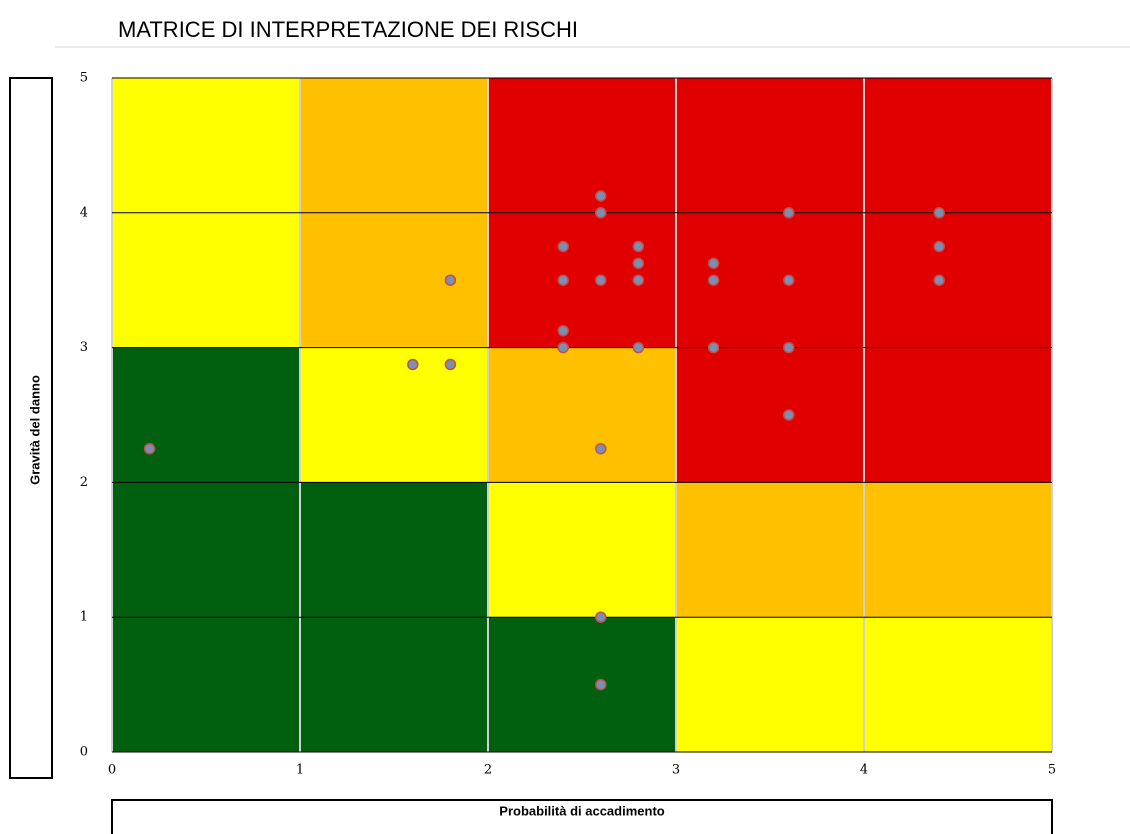 The image size is (1130, 834). Describe the element at coordinates (1052, 770) in the screenshot. I see `x-tick-label: 5` at that location.